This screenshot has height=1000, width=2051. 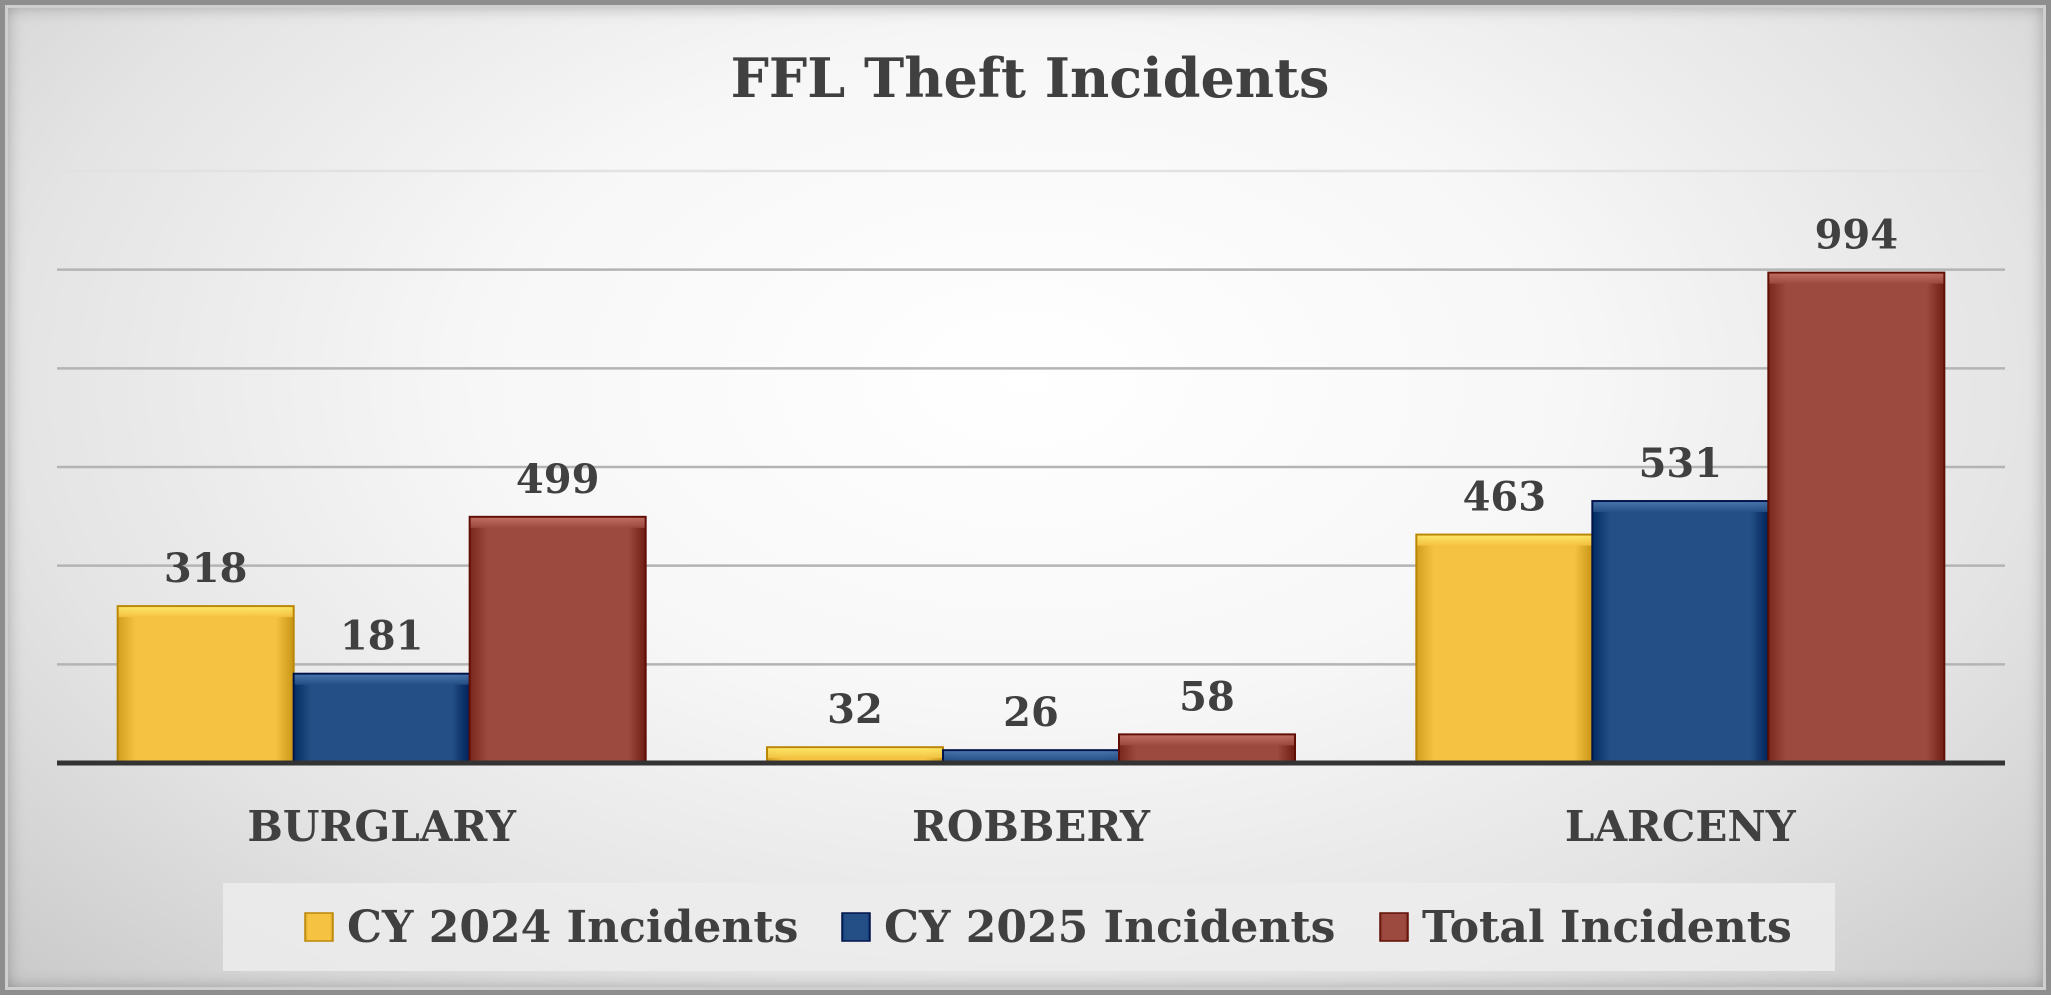 I want to click on legend-swatch-total-incidents, so click(x=1394, y=927).